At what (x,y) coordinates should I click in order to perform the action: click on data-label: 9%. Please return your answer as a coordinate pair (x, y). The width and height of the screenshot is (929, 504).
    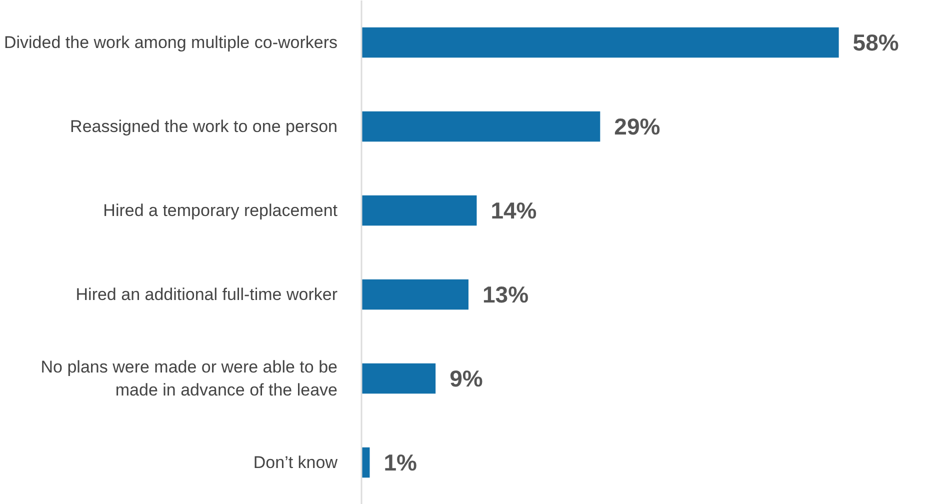
    Looking at the image, I should click on (466, 379).